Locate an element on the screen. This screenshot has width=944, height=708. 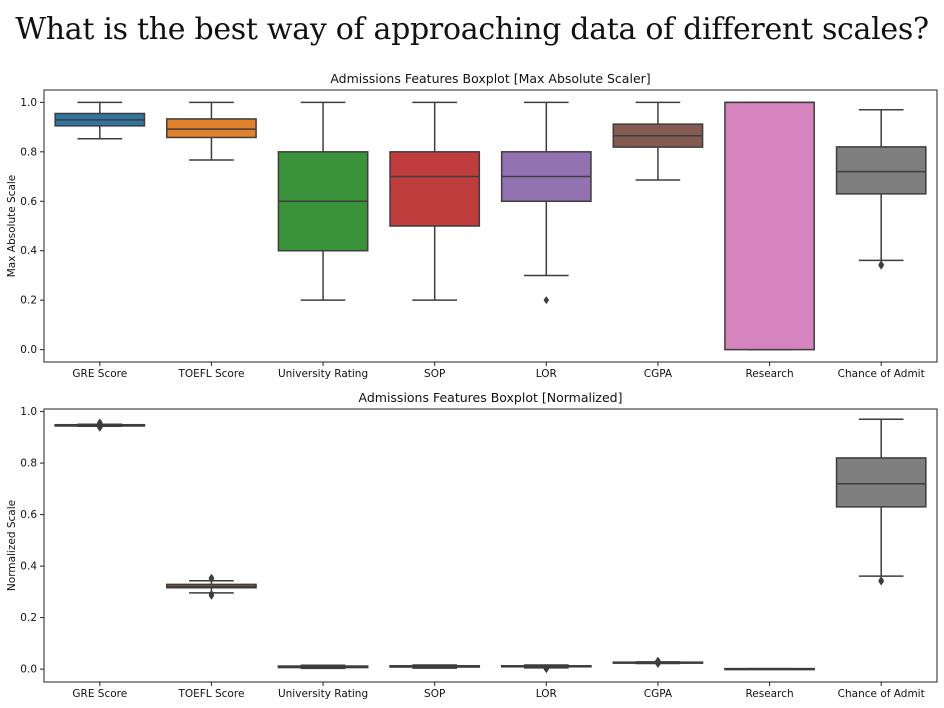
outlier-cgpa is located at coordinates (658, 660).